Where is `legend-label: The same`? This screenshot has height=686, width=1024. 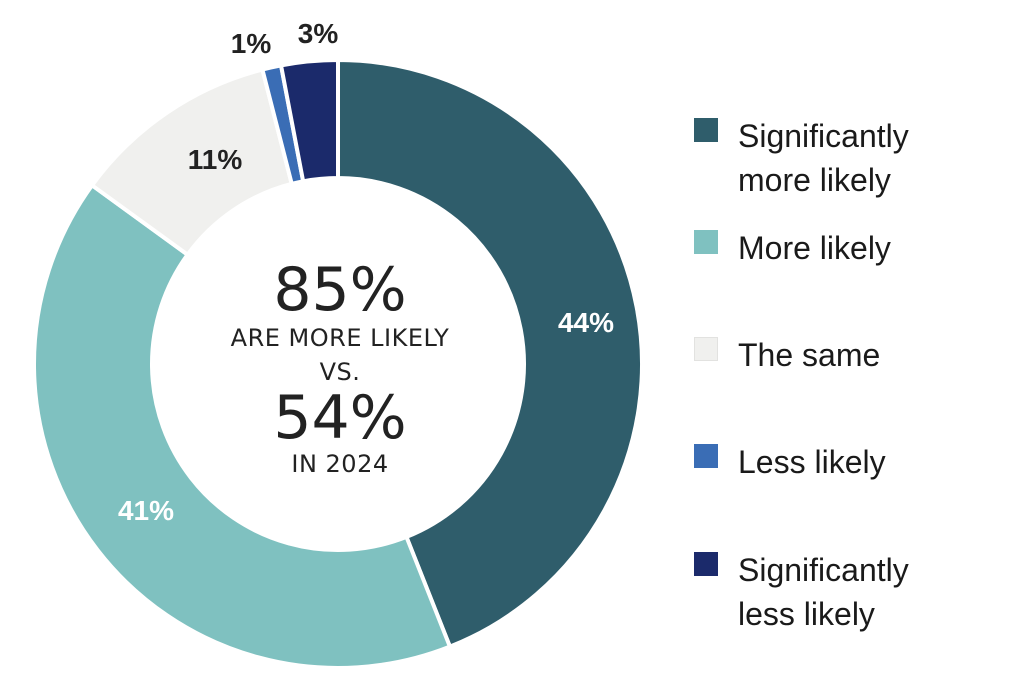
legend-label: The same is located at coordinates (809, 355).